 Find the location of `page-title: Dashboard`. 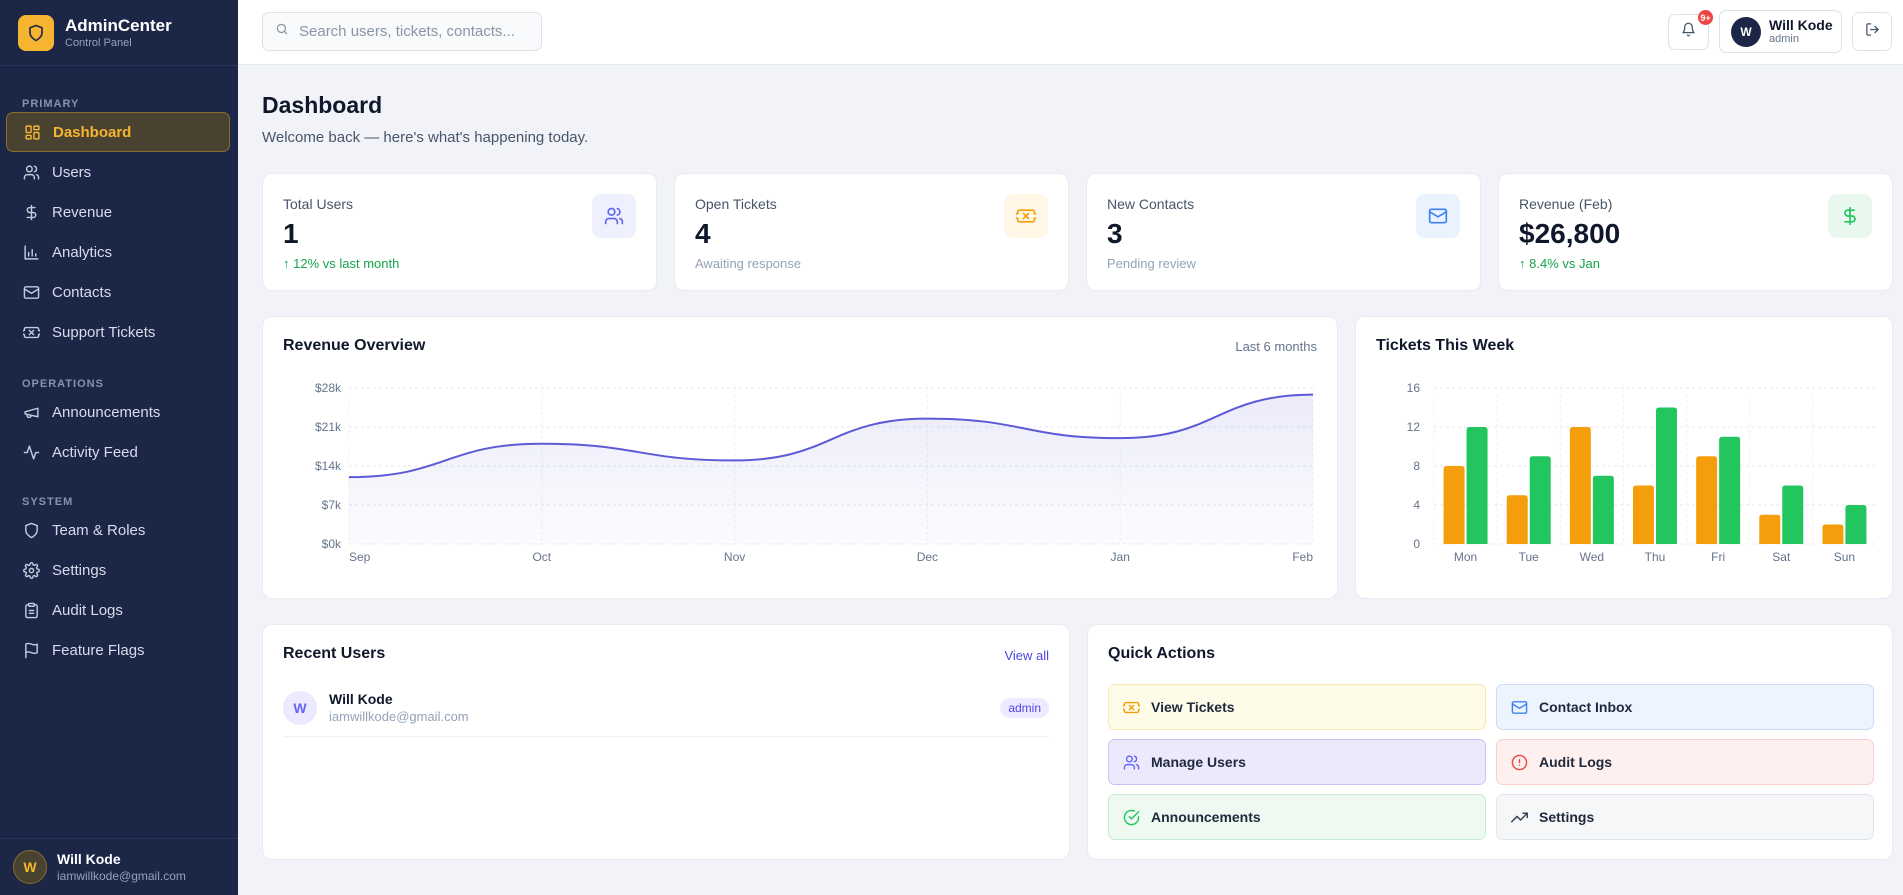

page-title: Dashboard is located at coordinates (322, 105).